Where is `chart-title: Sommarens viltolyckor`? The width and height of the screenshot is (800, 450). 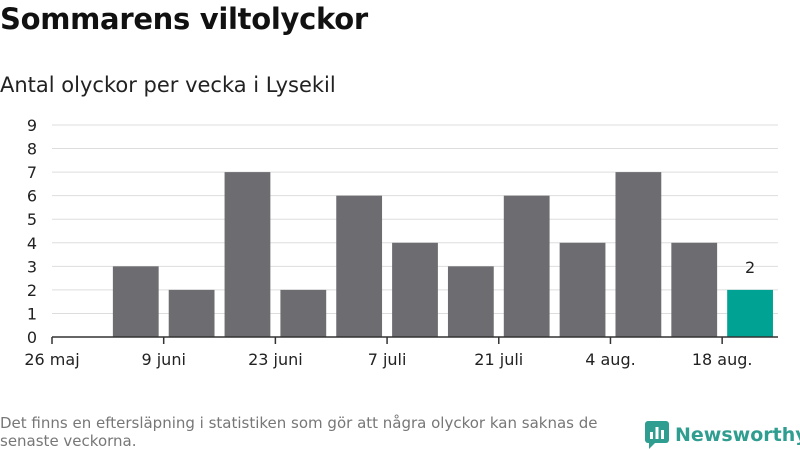
chart-title: Sommarens viltolyckor is located at coordinates (184, 19).